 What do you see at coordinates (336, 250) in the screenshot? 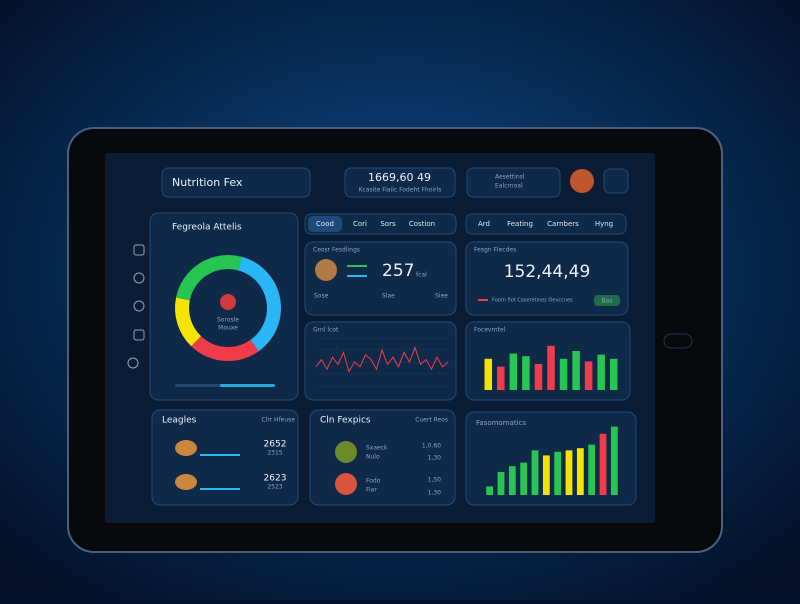
I see `panel-title: Ceosr Fesdlings` at bounding box center [336, 250].